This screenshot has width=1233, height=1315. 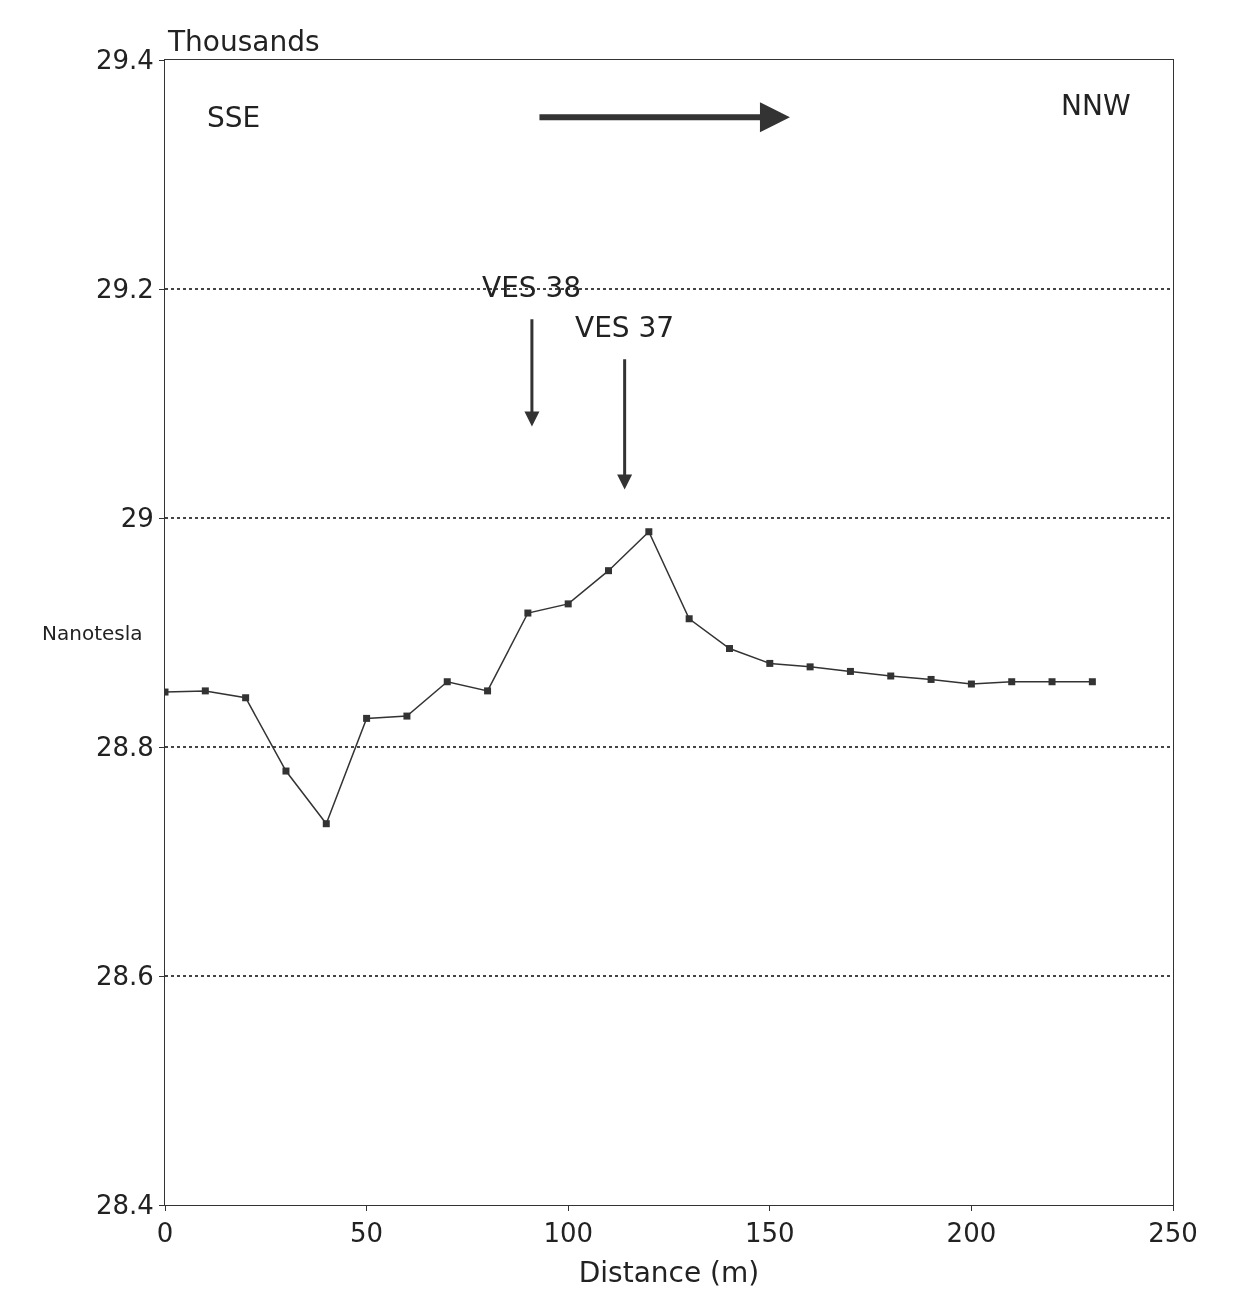 What do you see at coordinates (243, 41) in the screenshot?
I see `text: Thousands` at bounding box center [243, 41].